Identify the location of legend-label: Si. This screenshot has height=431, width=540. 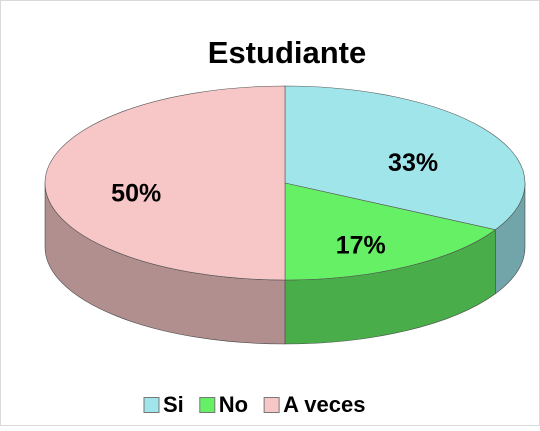
(173, 404).